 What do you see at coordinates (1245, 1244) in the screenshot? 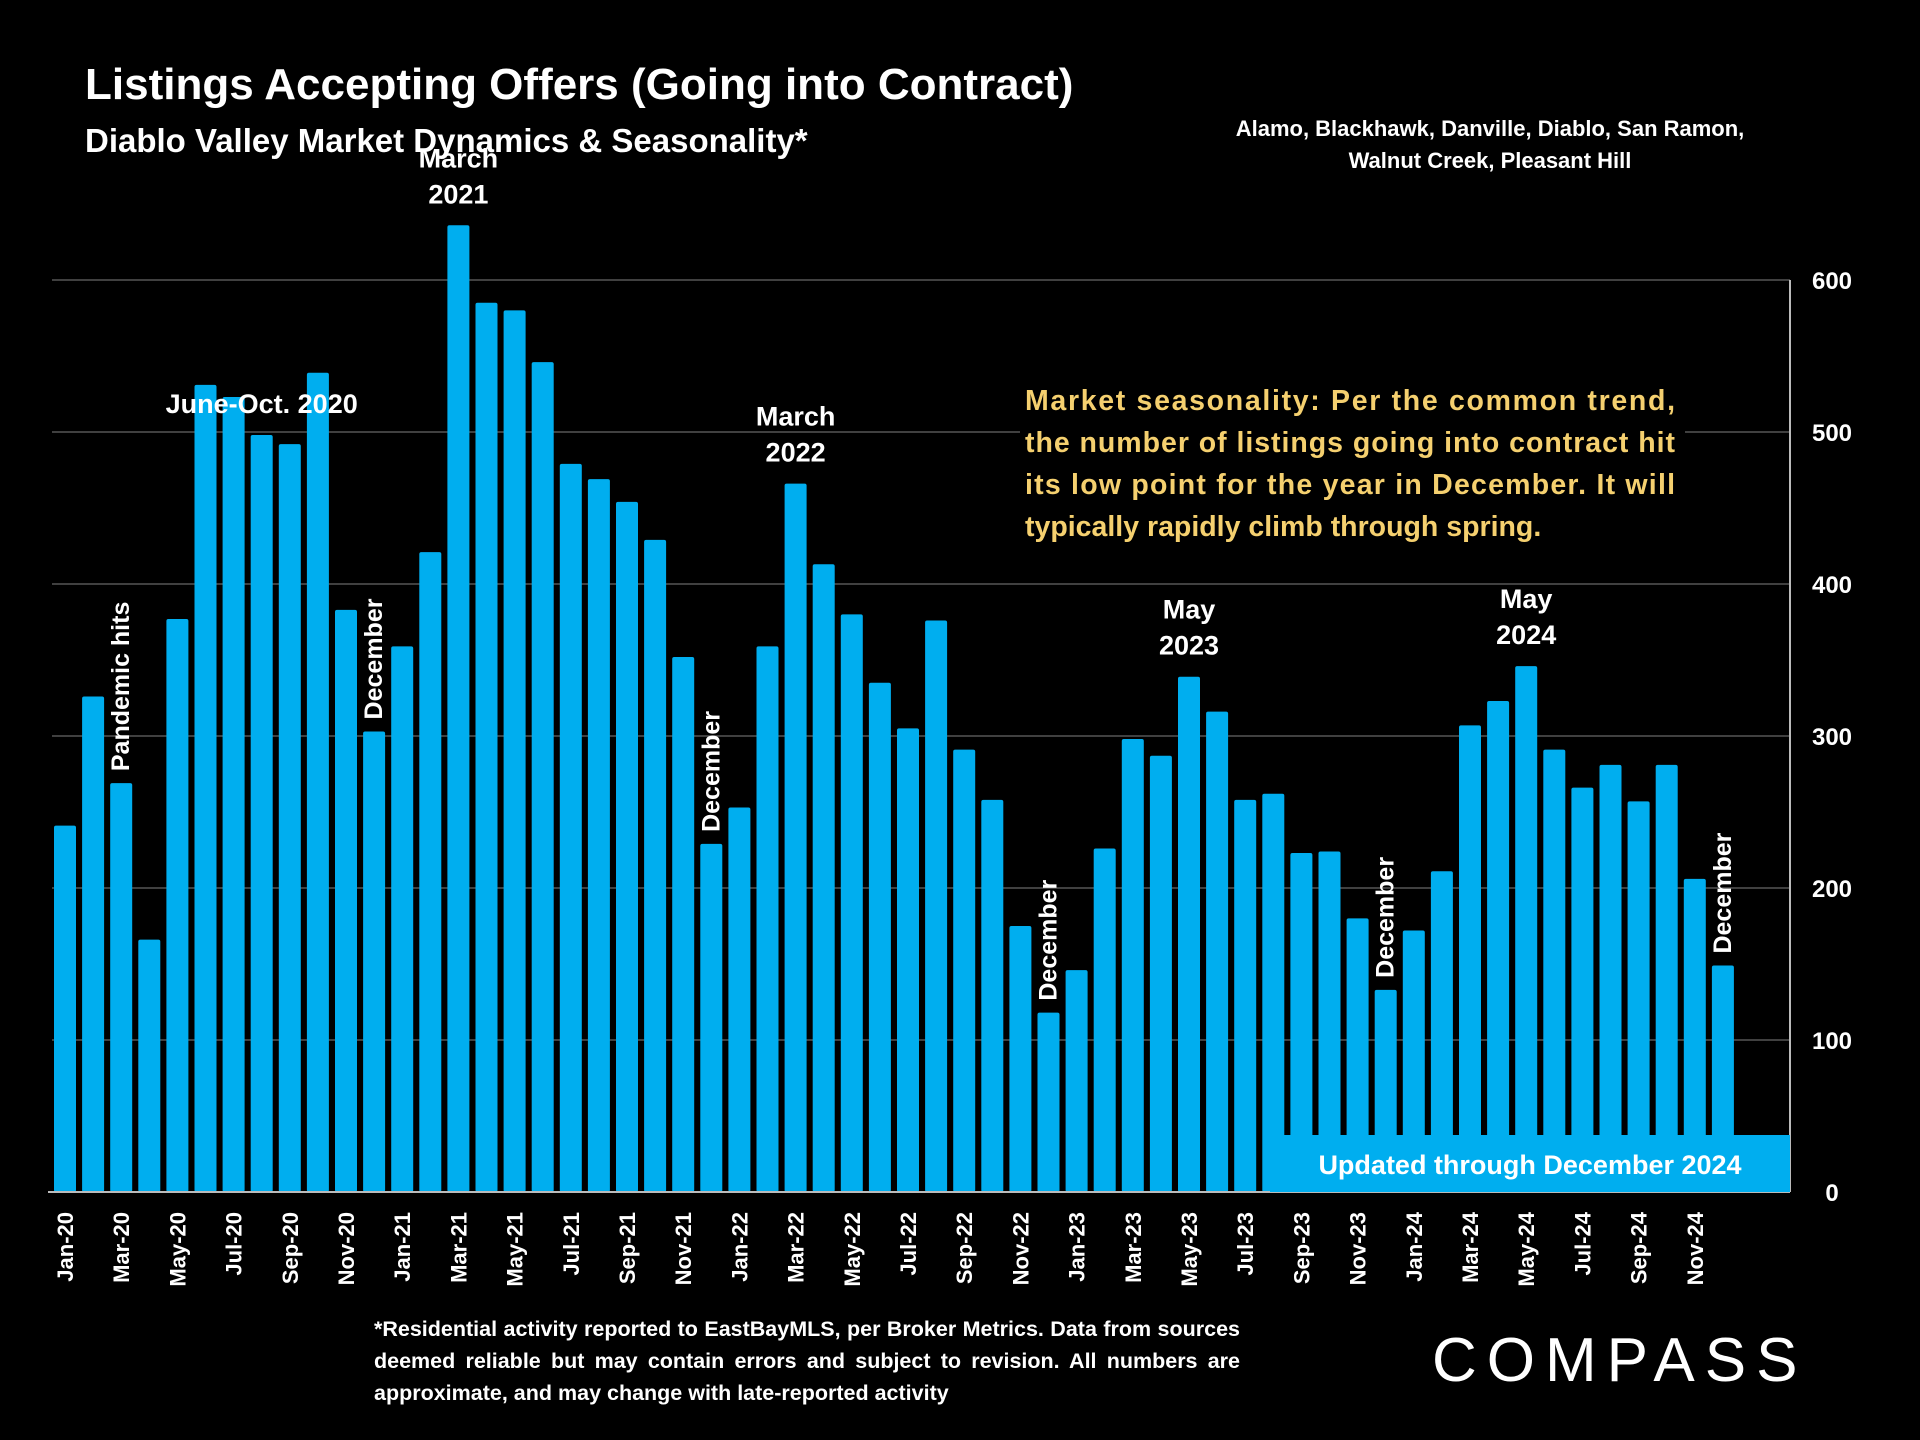
I see `x-tick-label: Jul-23` at bounding box center [1245, 1244].